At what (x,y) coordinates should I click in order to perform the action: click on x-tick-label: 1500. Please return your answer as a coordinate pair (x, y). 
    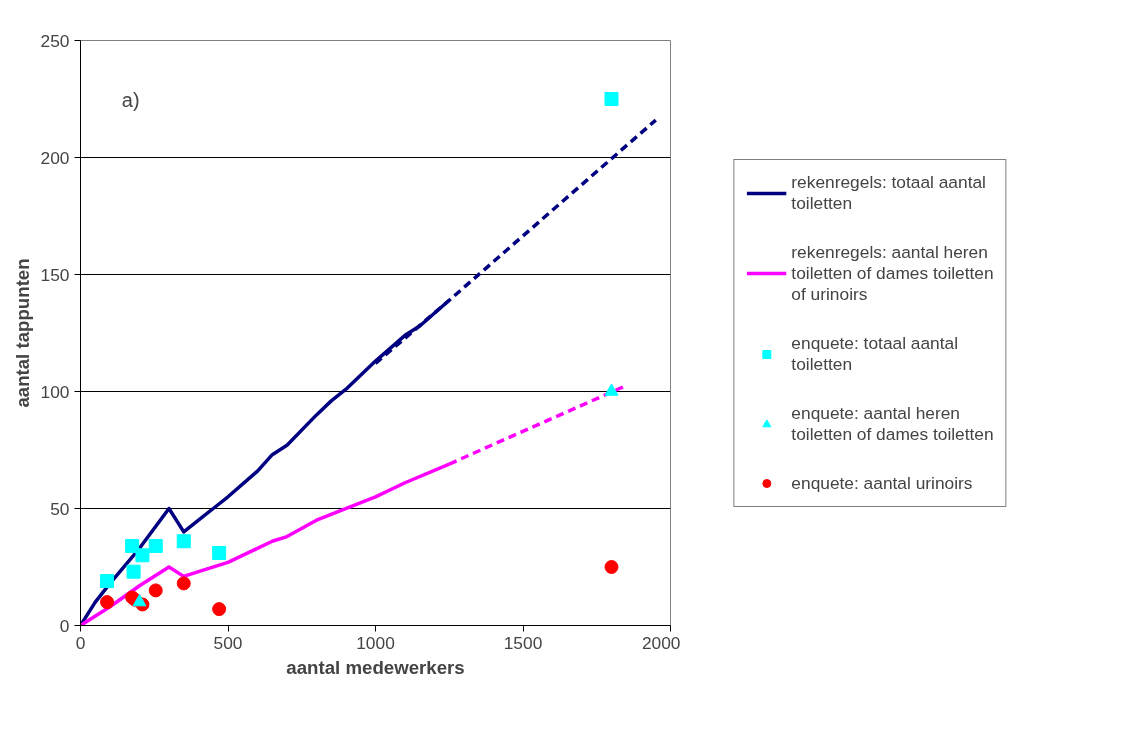
    Looking at the image, I should click on (523, 642).